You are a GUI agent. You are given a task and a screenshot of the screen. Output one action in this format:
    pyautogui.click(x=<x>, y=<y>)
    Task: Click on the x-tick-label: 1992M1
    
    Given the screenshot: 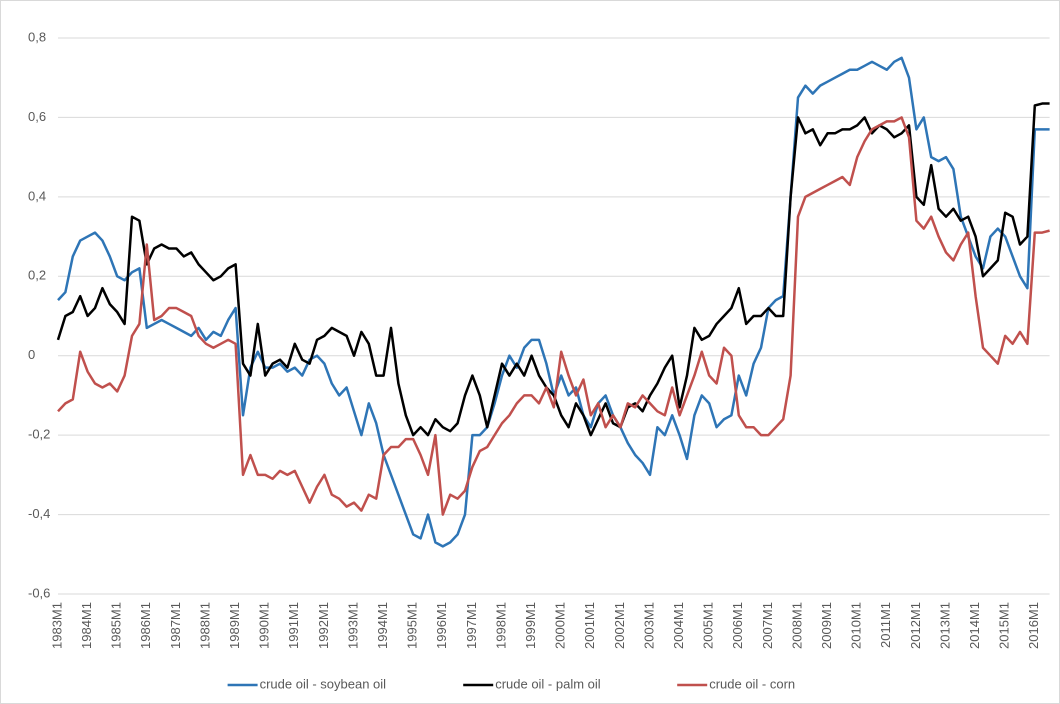 What is the action you would take?
    pyautogui.click(x=323, y=625)
    